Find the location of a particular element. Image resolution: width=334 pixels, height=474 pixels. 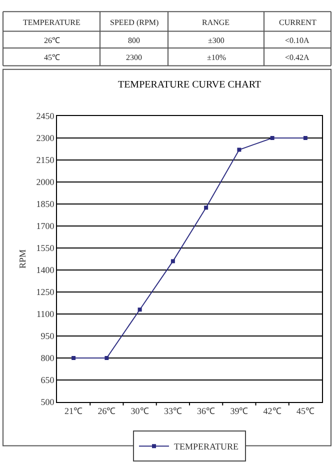

x-tick-label: 45℃ is located at coordinates (305, 411).